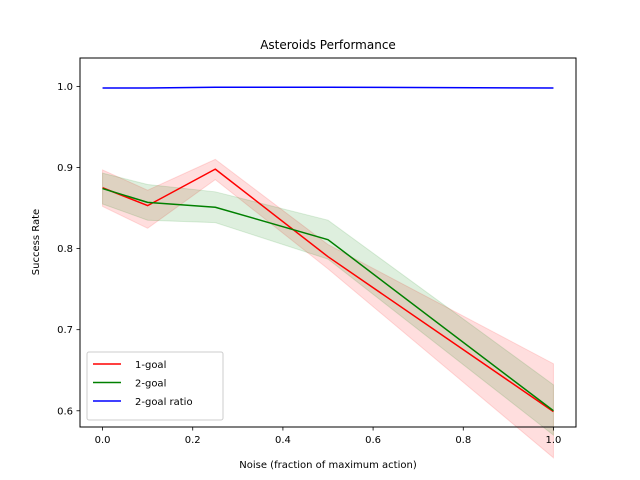 This screenshot has width=640, height=480. I want to click on y-tick-label: 0.9, so click(65, 168).